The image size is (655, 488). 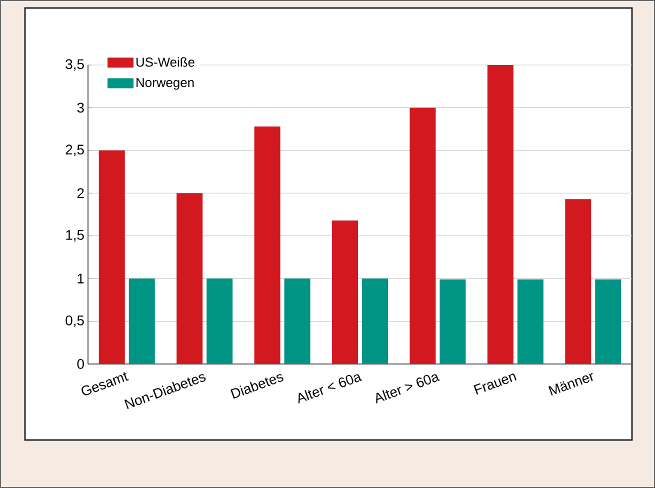 What do you see at coordinates (80, 193) in the screenshot?
I see `y-tick-label: 2` at bounding box center [80, 193].